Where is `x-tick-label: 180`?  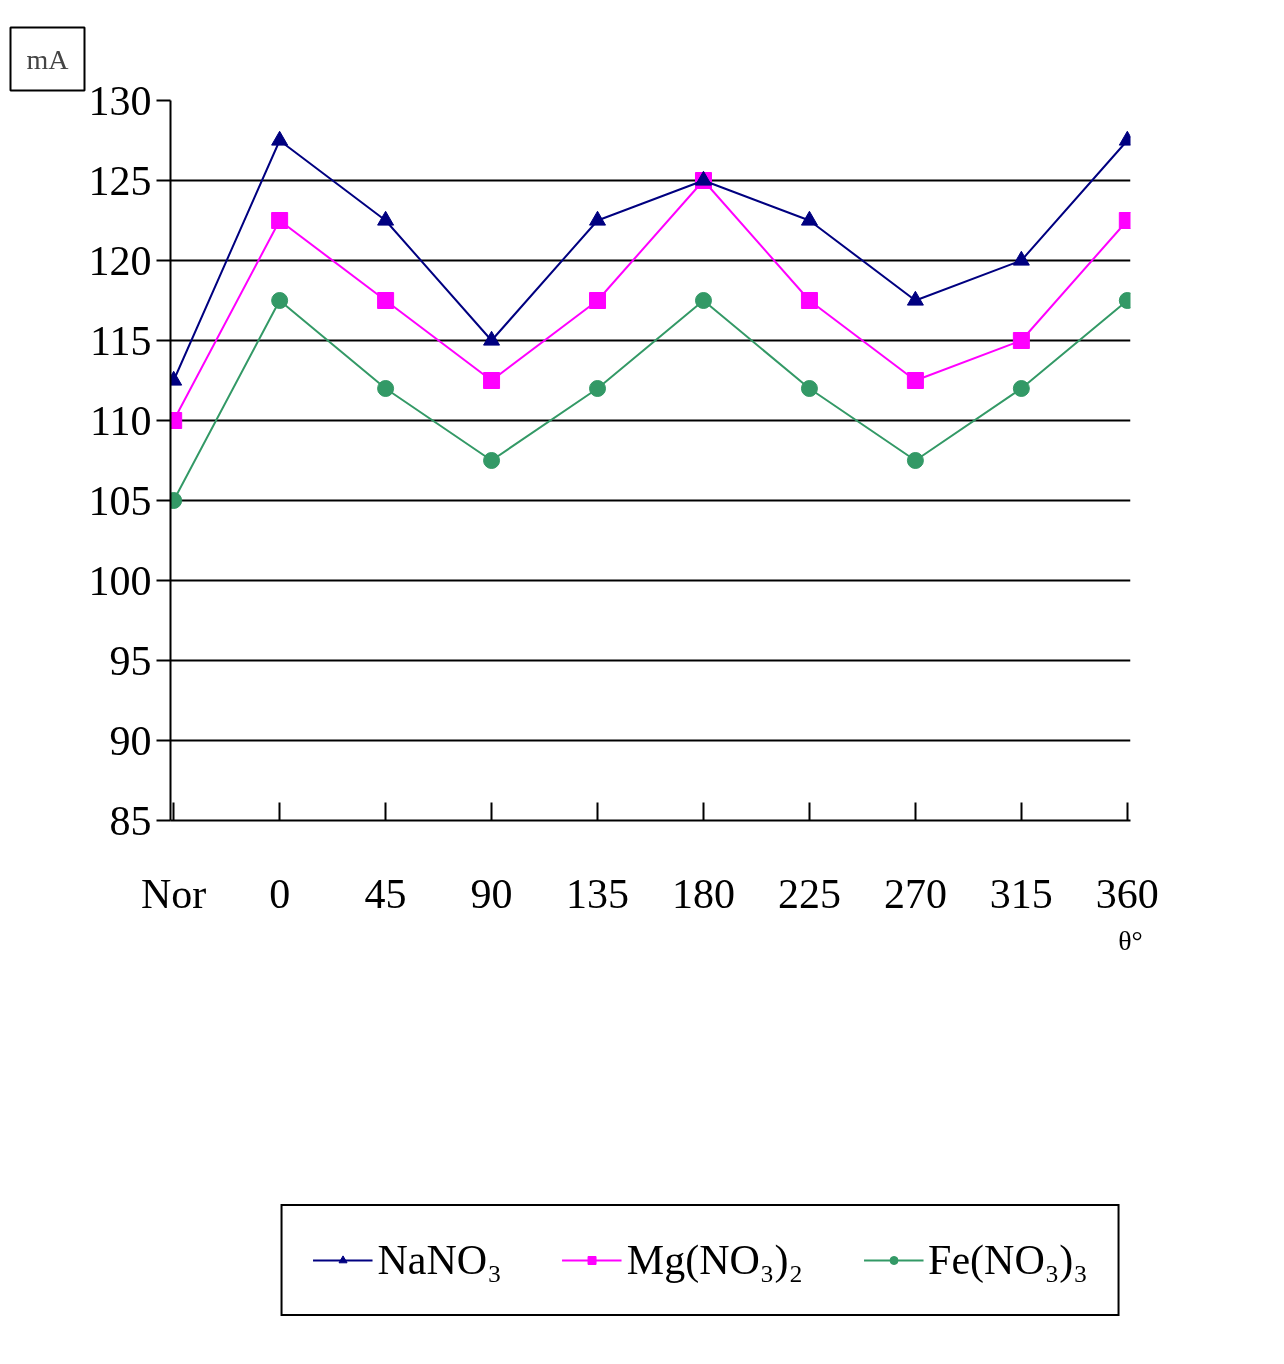
x-tick-label: 180 is located at coordinates (703, 893).